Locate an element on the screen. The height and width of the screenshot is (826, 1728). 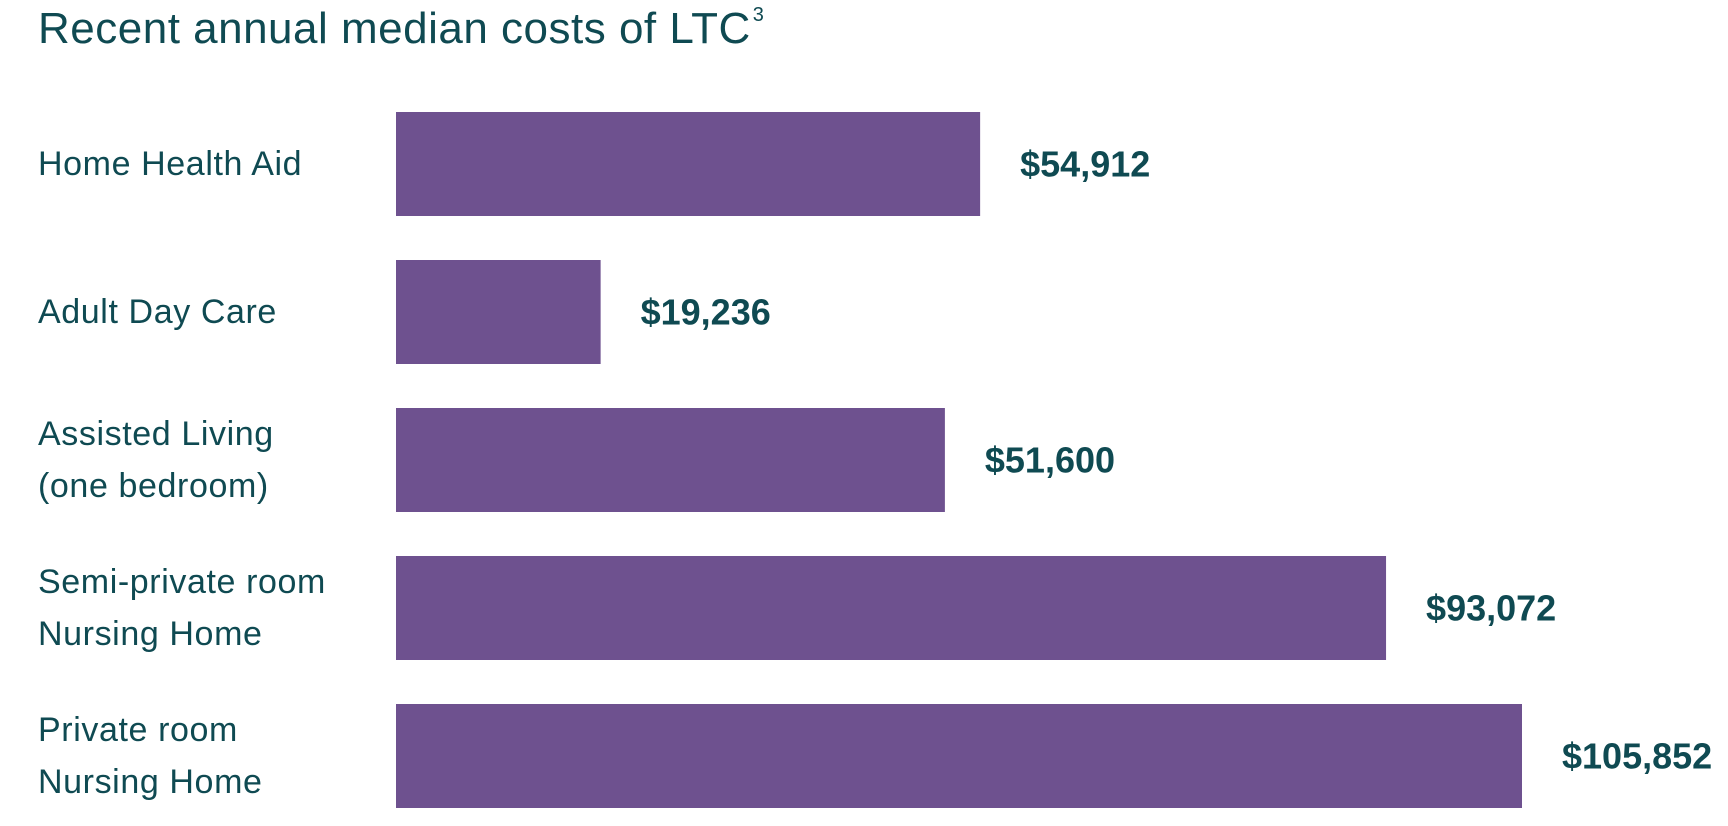
category-label: Home Health Aid is located at coordinates (170, 164).